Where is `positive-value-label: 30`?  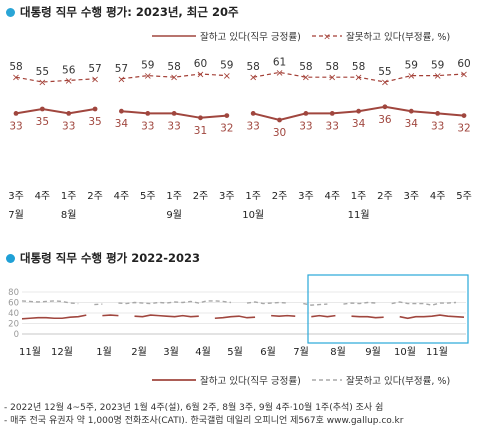
positive-value-label: 30 is located at coordinates (279, 133).